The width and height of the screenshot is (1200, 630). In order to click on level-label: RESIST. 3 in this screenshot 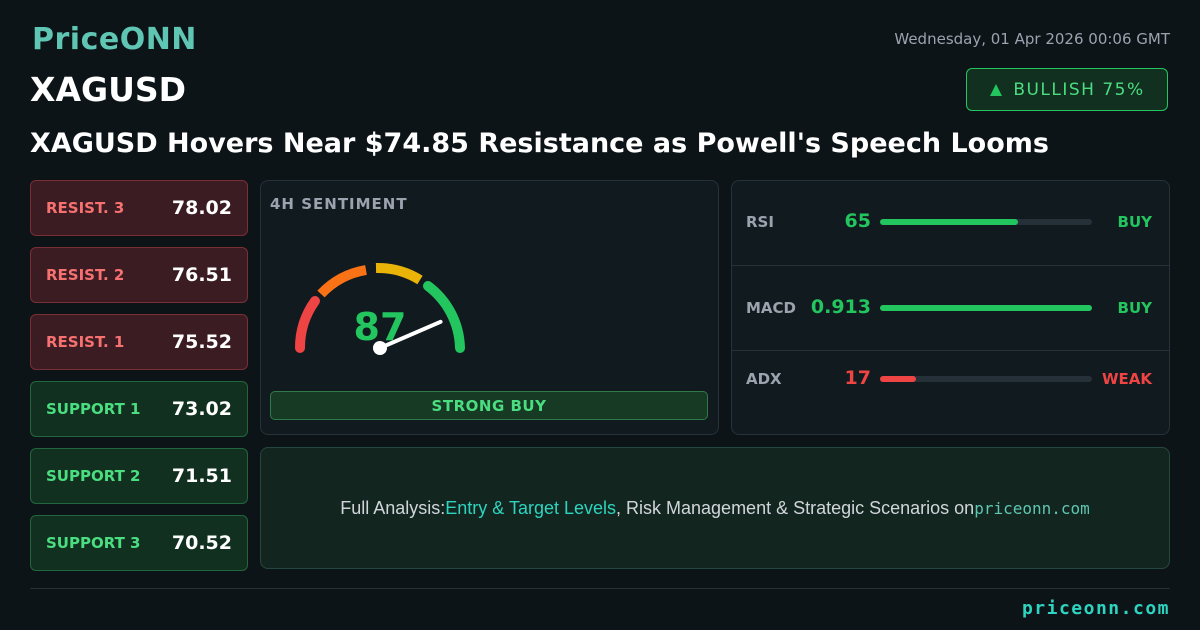, I will do `click(85, 208)`.